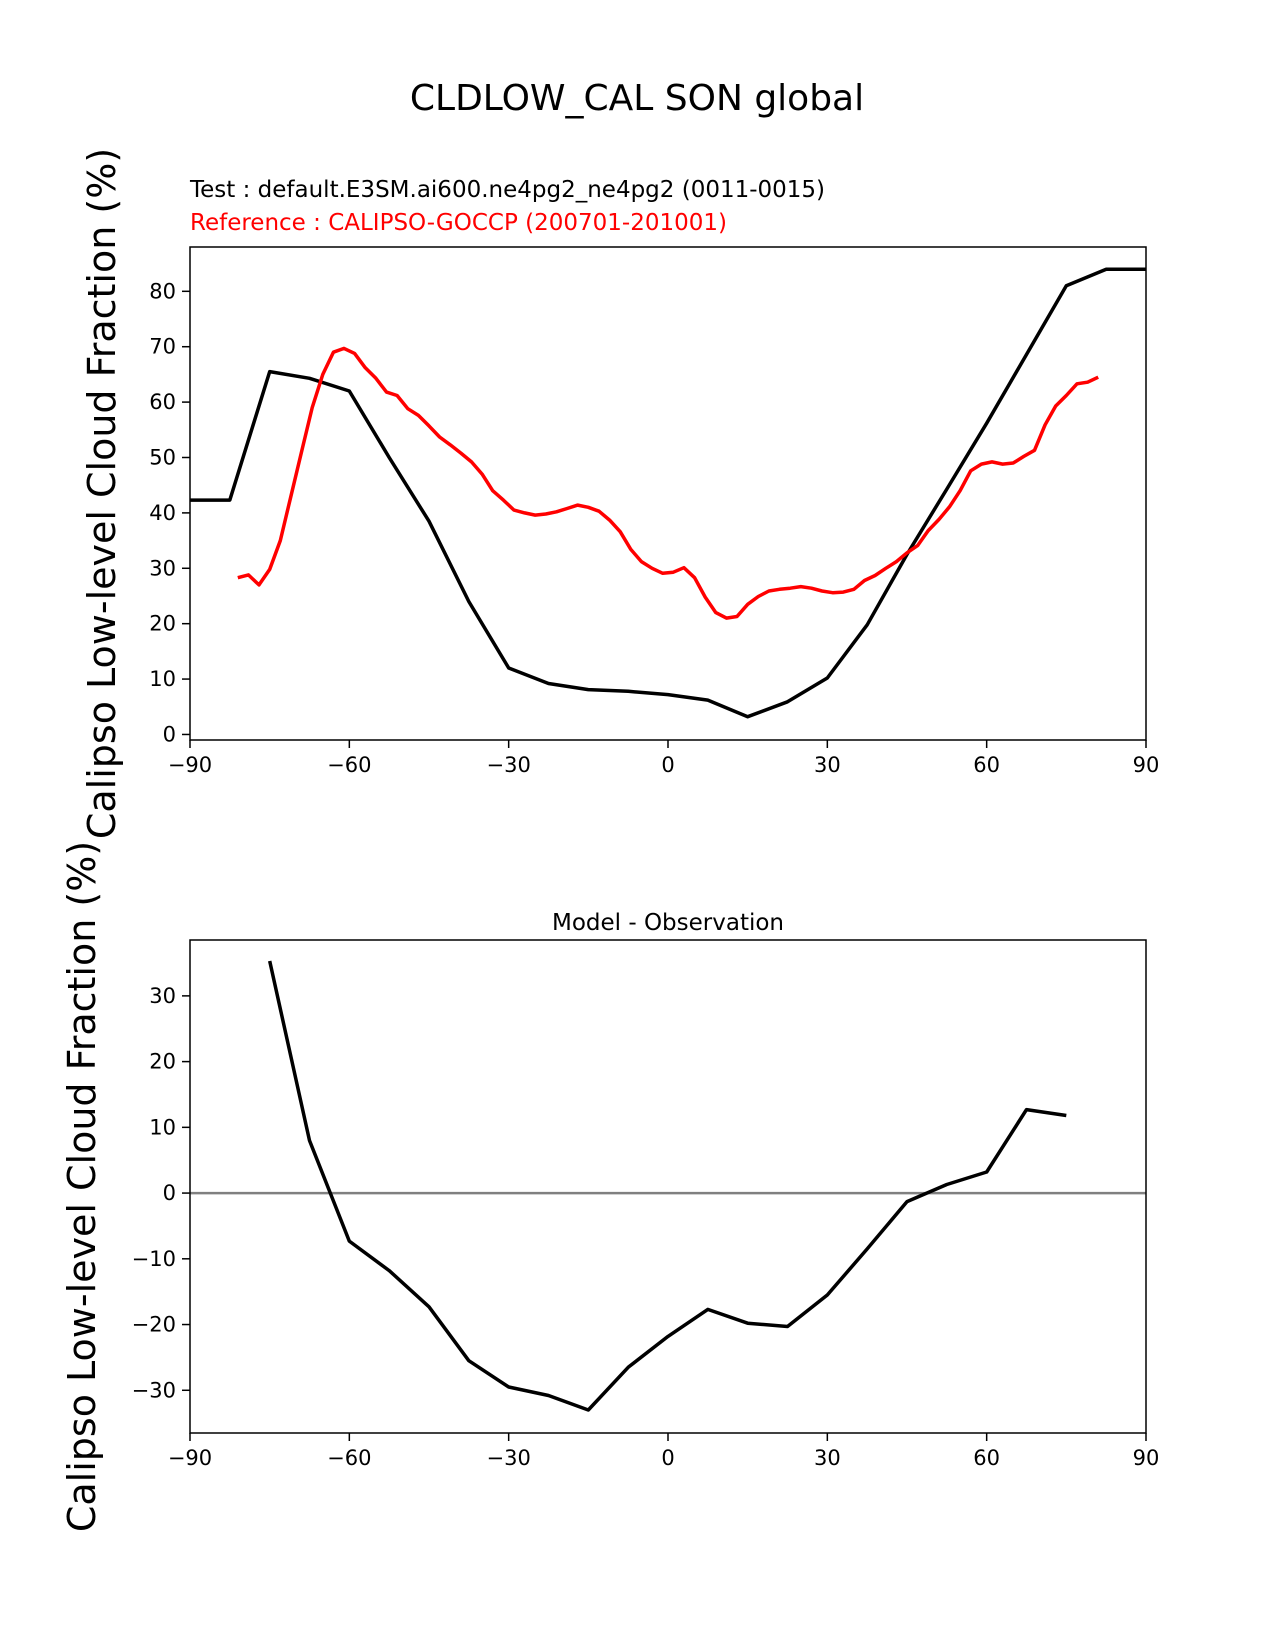 The image size is (1275, 1650). Describe the element at coordinates (668, 923) in the screenshot. I see `panel-title: Model - Observation` at that location.